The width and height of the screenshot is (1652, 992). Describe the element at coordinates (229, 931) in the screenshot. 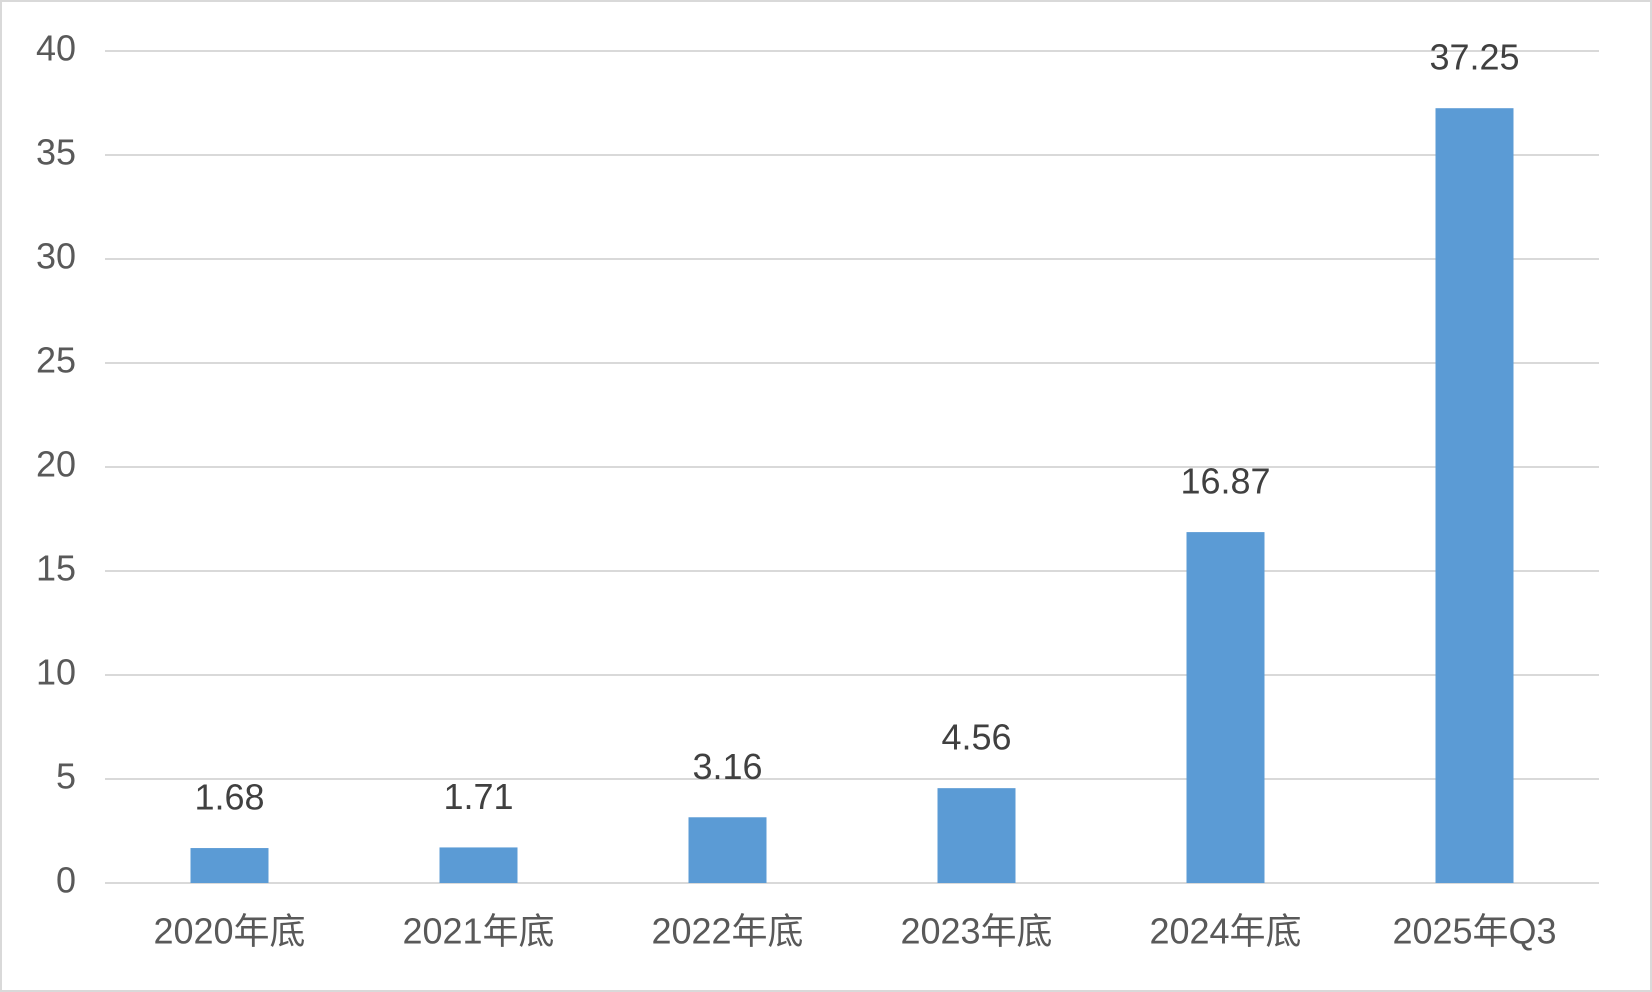

I see `x-tick-label: 2020年底` at that location.